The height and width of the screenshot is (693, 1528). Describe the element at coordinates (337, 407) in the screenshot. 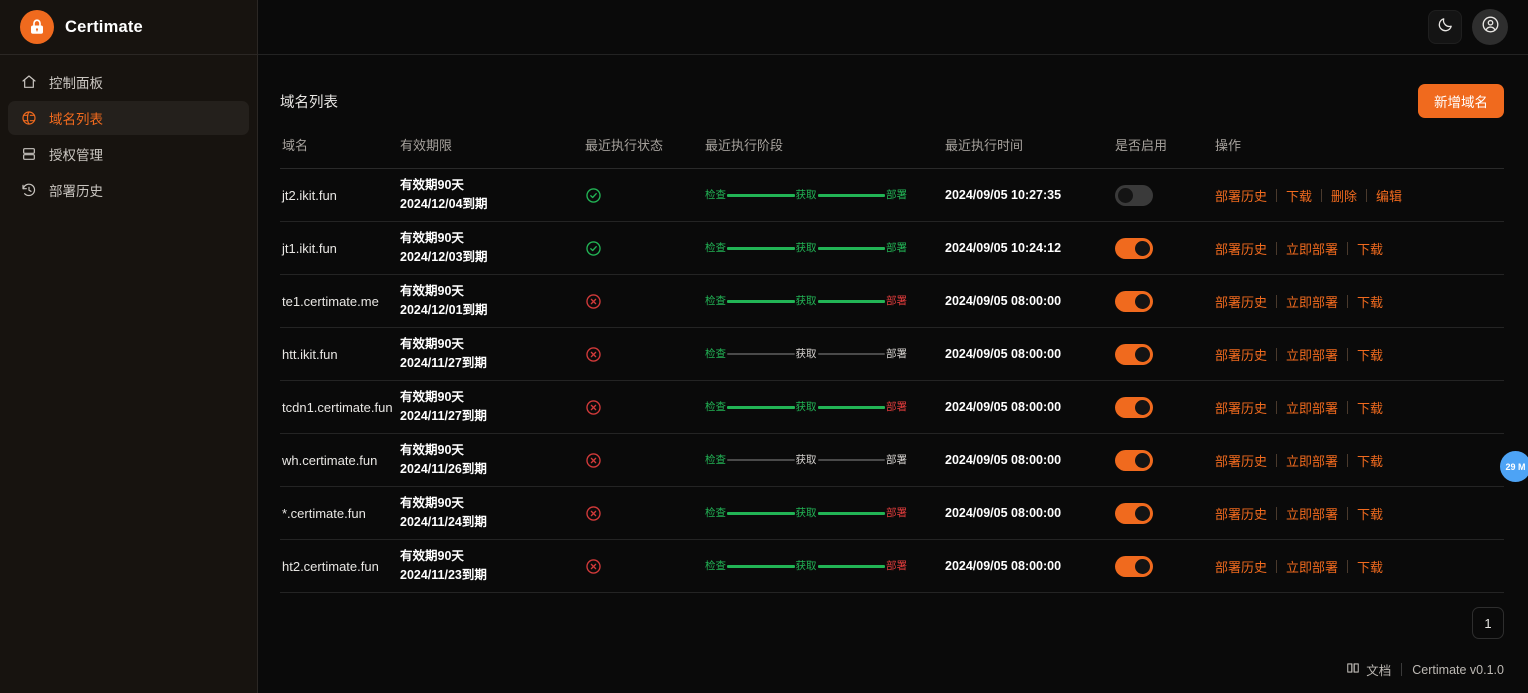

I see `domain-name: tcdn1.certimate.fun` at that location.